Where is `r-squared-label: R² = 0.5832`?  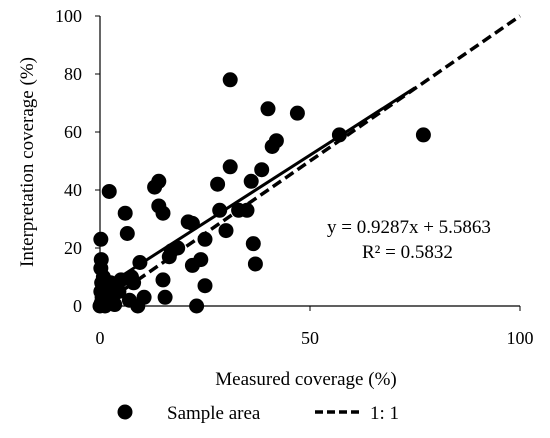
r-squared-label: R² = 0.5832 is located at coordinates (407, 252).